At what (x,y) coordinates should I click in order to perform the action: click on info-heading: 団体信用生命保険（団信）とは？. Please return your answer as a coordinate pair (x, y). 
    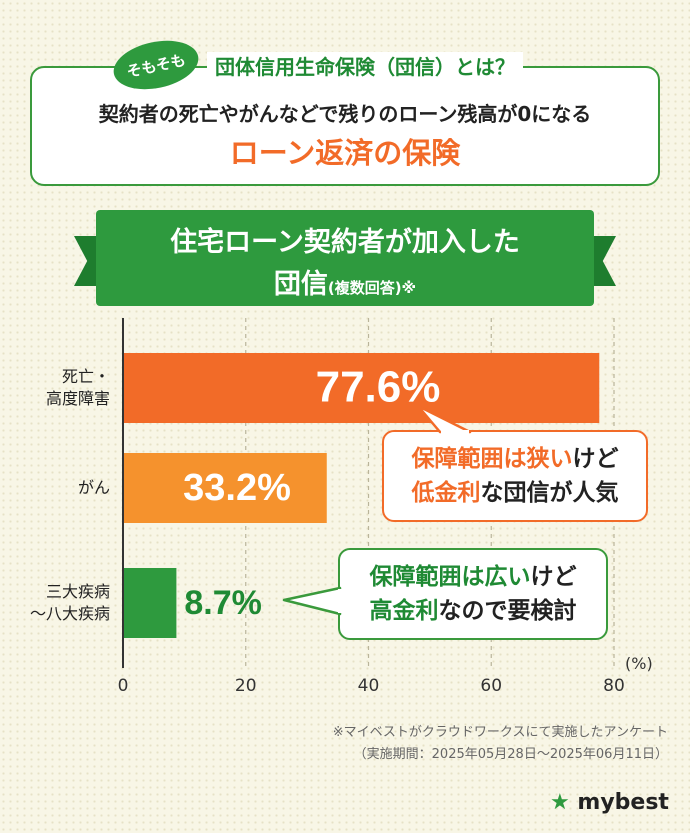
    Looking at the image, I should click on (365, 67).